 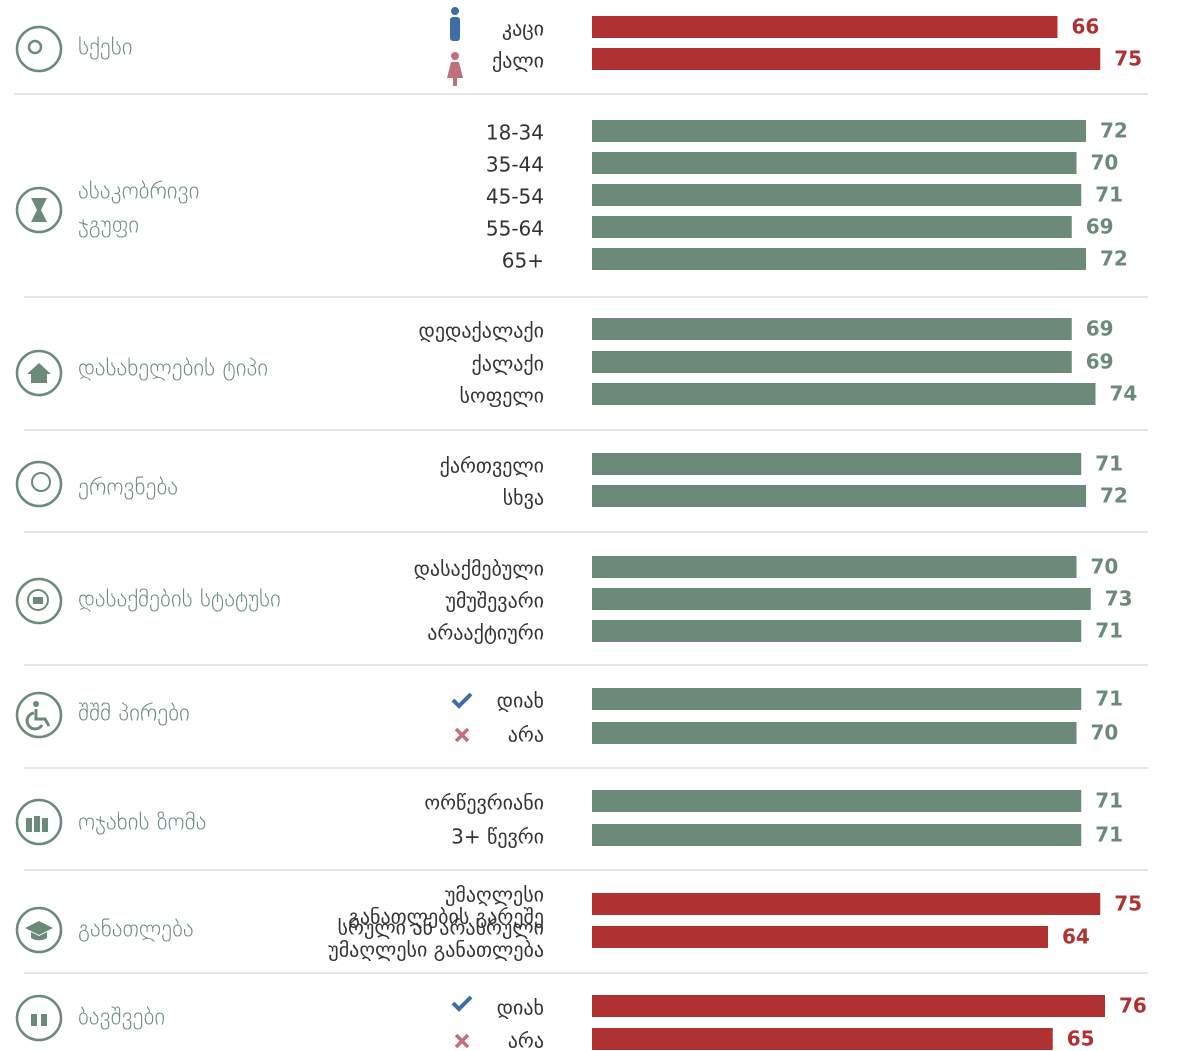 I want to click on item-label: არააქტიური, so click(x=485, y=633).